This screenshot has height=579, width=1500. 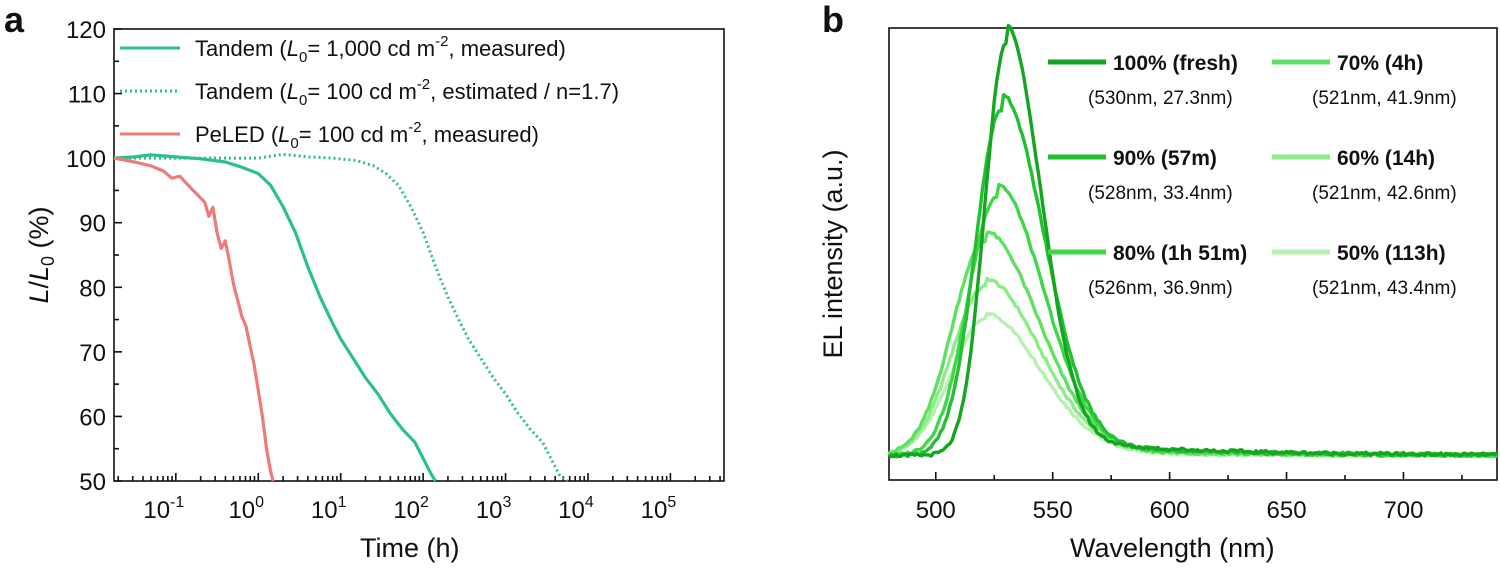 I want to click on legend-sub-b: (528nm, 33.4nm), so click(x=1160, y=193).